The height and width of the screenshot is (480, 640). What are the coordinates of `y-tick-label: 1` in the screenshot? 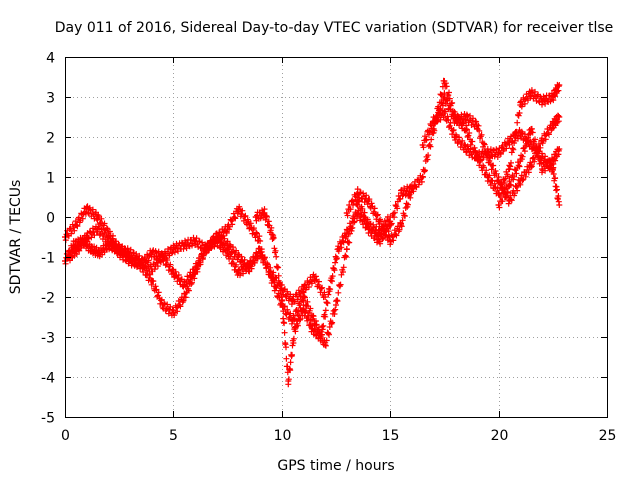 It's located at (50, 179).